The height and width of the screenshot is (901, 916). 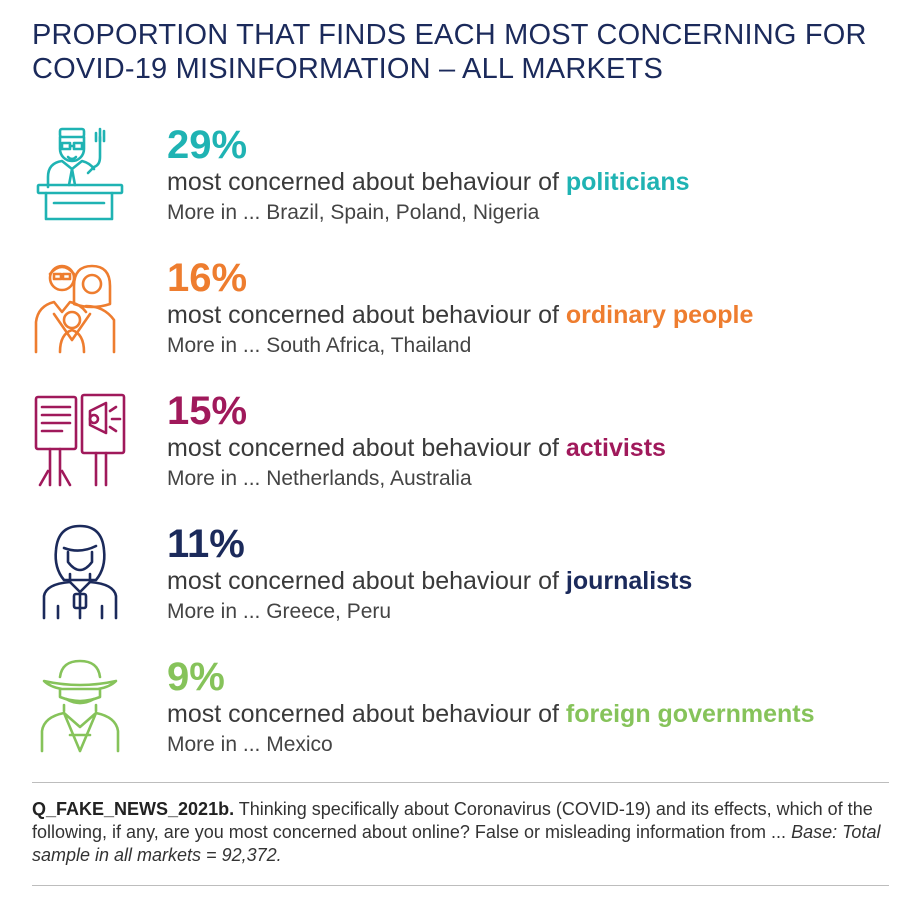 What do you see at coordinates (133, 809) in the screenshot?
I see `footnote-question-id: Q_FAKE_NEWS_2021b.` at bounding box center [133, 809].